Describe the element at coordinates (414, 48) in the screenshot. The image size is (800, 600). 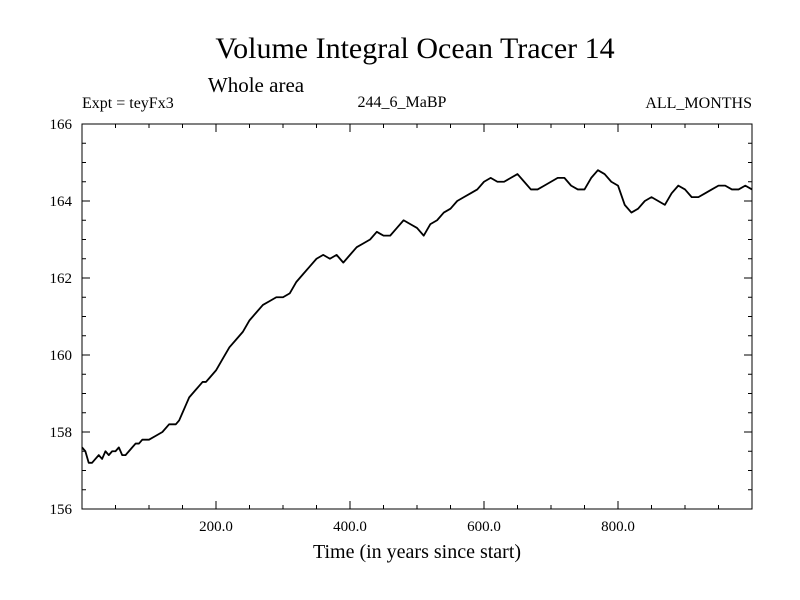
I see `chart-title: Volume Integral Ocean Tracer 14` at that location.